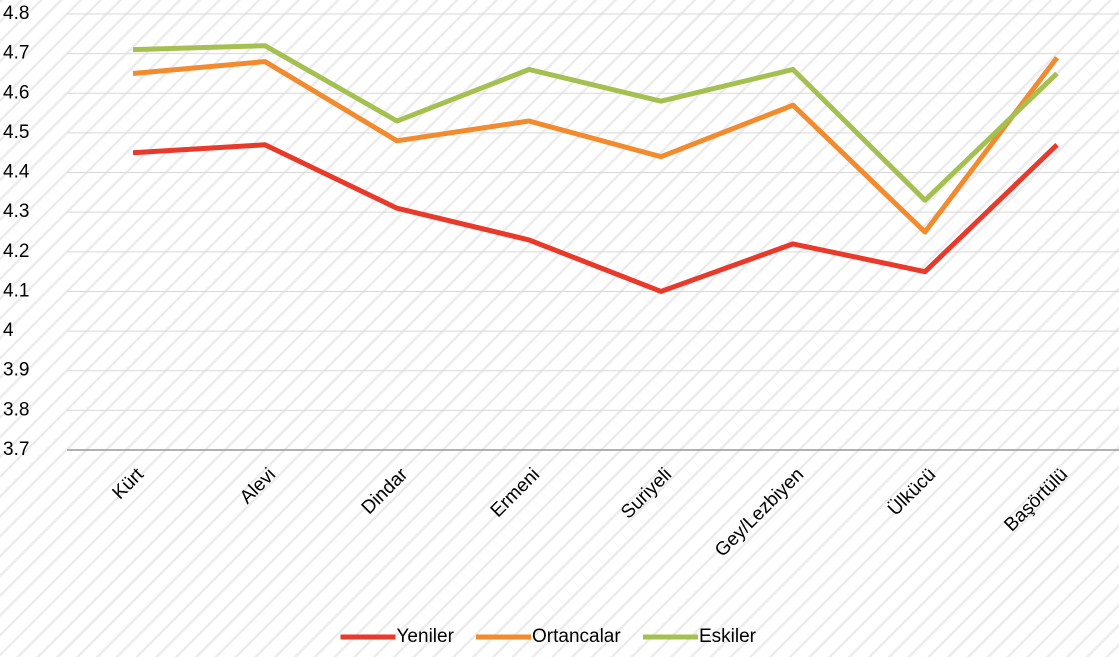 This screenshot has height=657, width=1119. Describe the element at coordinates (576, 636) in the screenshot. I see `legend-label: Ortancalar` at that location.